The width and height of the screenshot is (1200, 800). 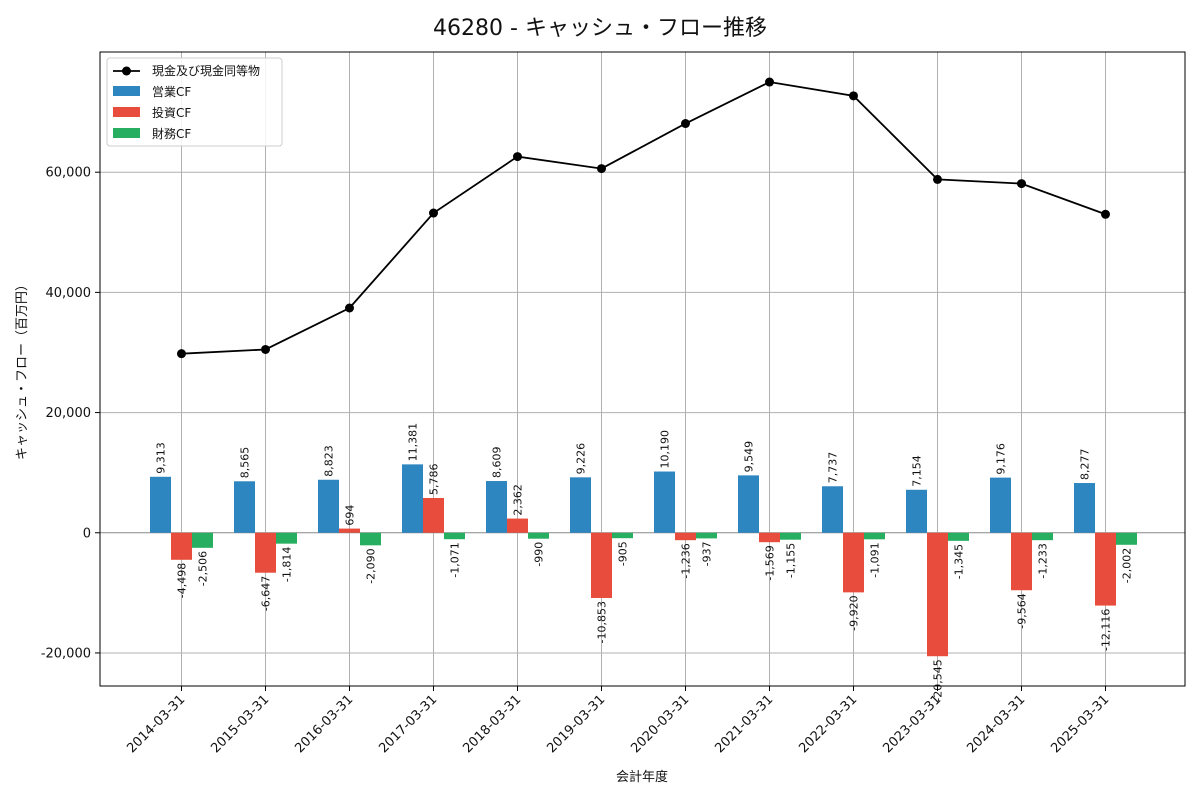 What do you see at coordinates (245, 463) in the screenshot?
I see `data-label-operating-cf: 8,565` at bounding box center [245, 463].